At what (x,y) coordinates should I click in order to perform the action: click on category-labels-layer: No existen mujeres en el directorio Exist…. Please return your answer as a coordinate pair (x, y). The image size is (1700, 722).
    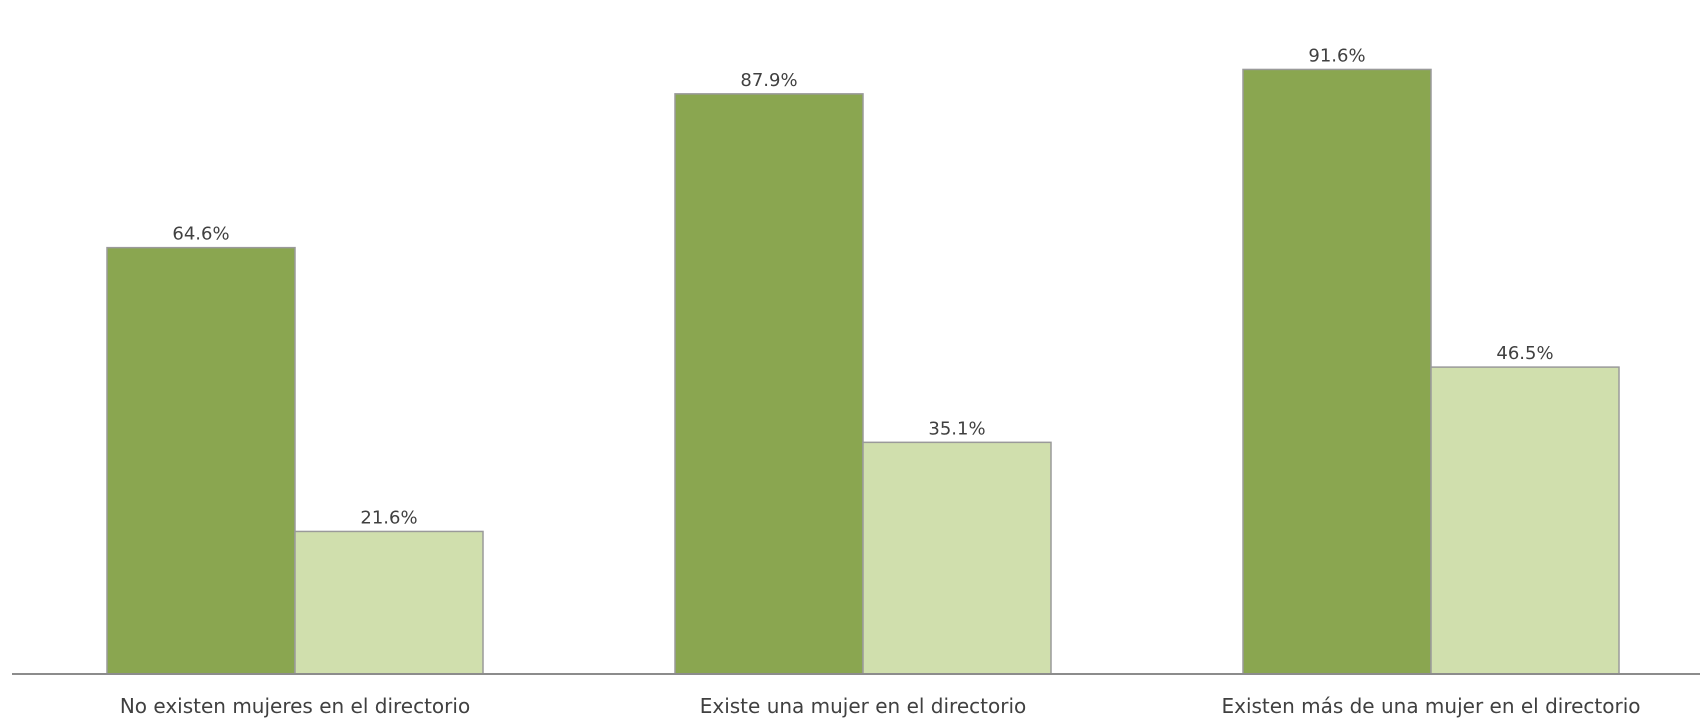
    Looking at the image, I should click on (880, 706).